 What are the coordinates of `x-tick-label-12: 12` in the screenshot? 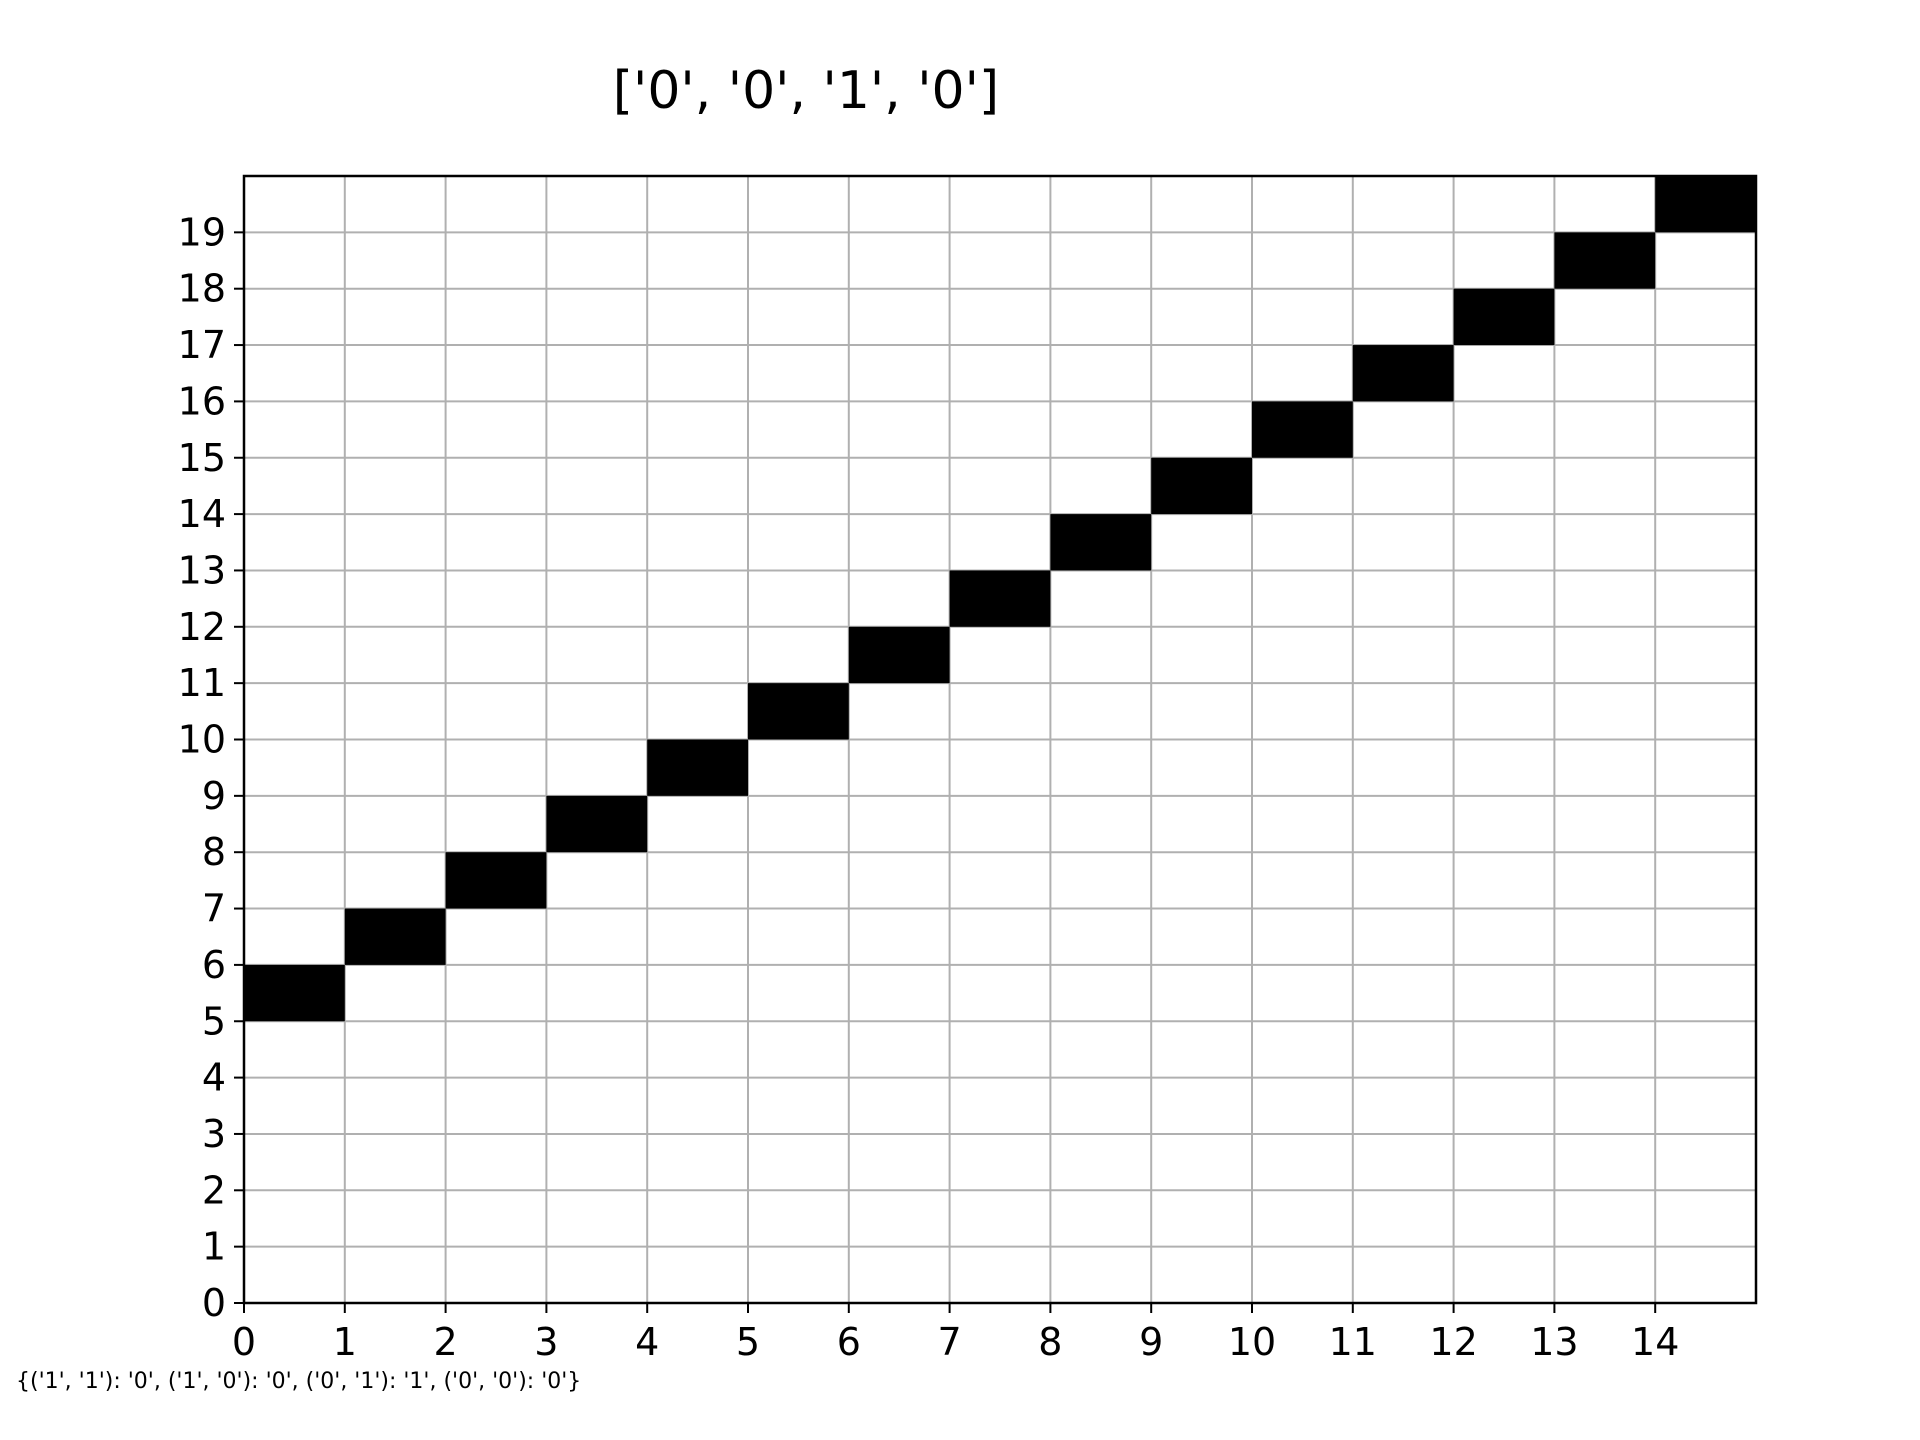 It's located at (1453, 1342).